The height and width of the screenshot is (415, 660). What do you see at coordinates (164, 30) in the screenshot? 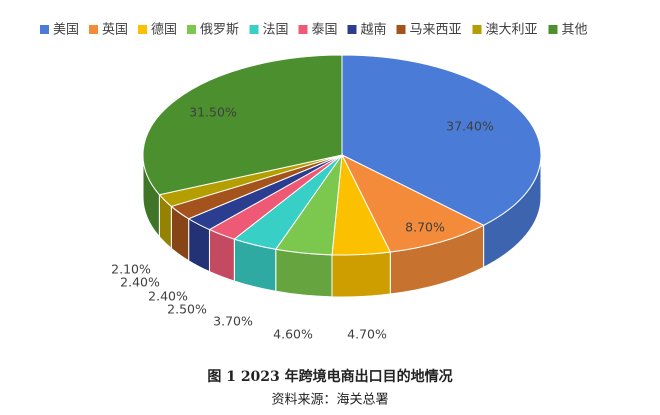
I see `legend-label: 德国` at bounding box center [164, 30].